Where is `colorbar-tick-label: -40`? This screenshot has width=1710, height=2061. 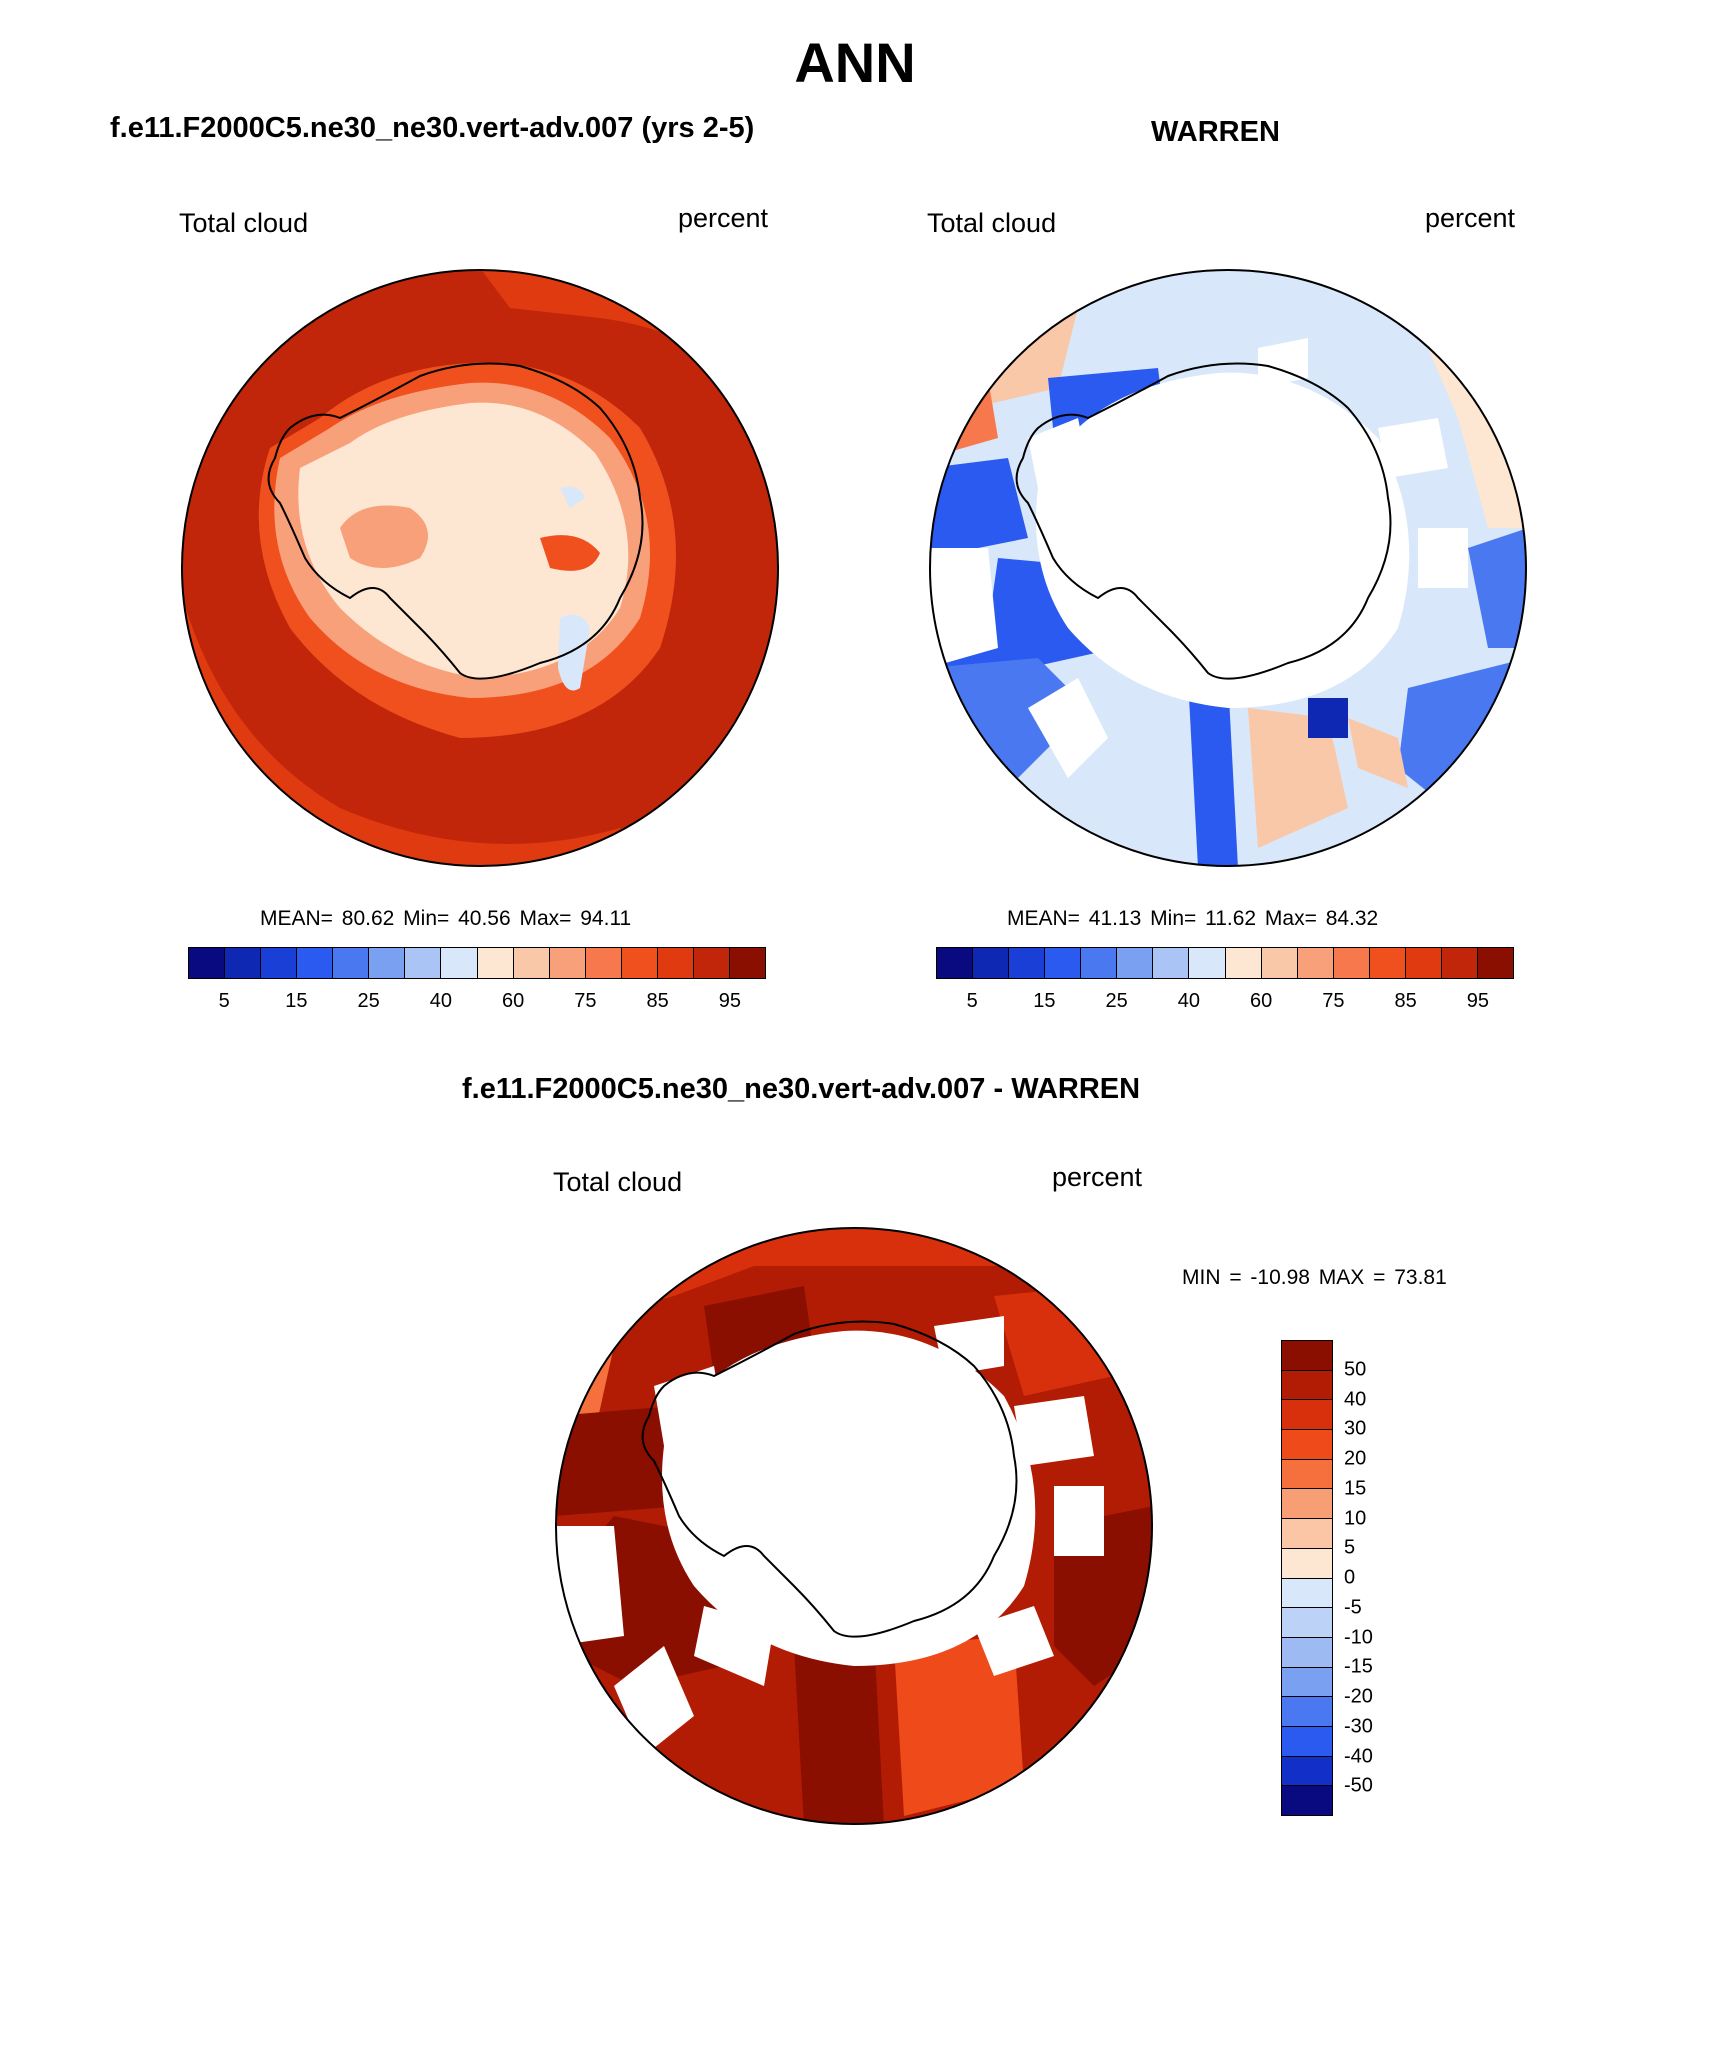 colorbar-tick-label: -40 is located at coordinates (1358, 1756).